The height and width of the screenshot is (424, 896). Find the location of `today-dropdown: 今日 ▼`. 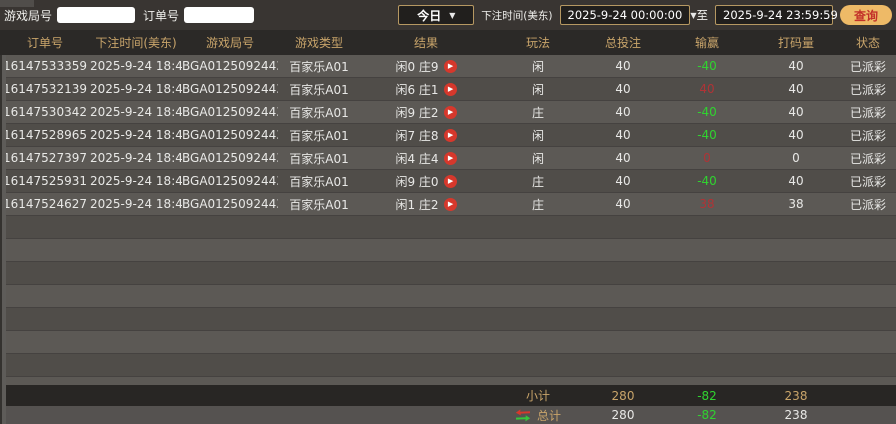

today-dropdown: 今日 ▼ is located at coordinates (436, 15).